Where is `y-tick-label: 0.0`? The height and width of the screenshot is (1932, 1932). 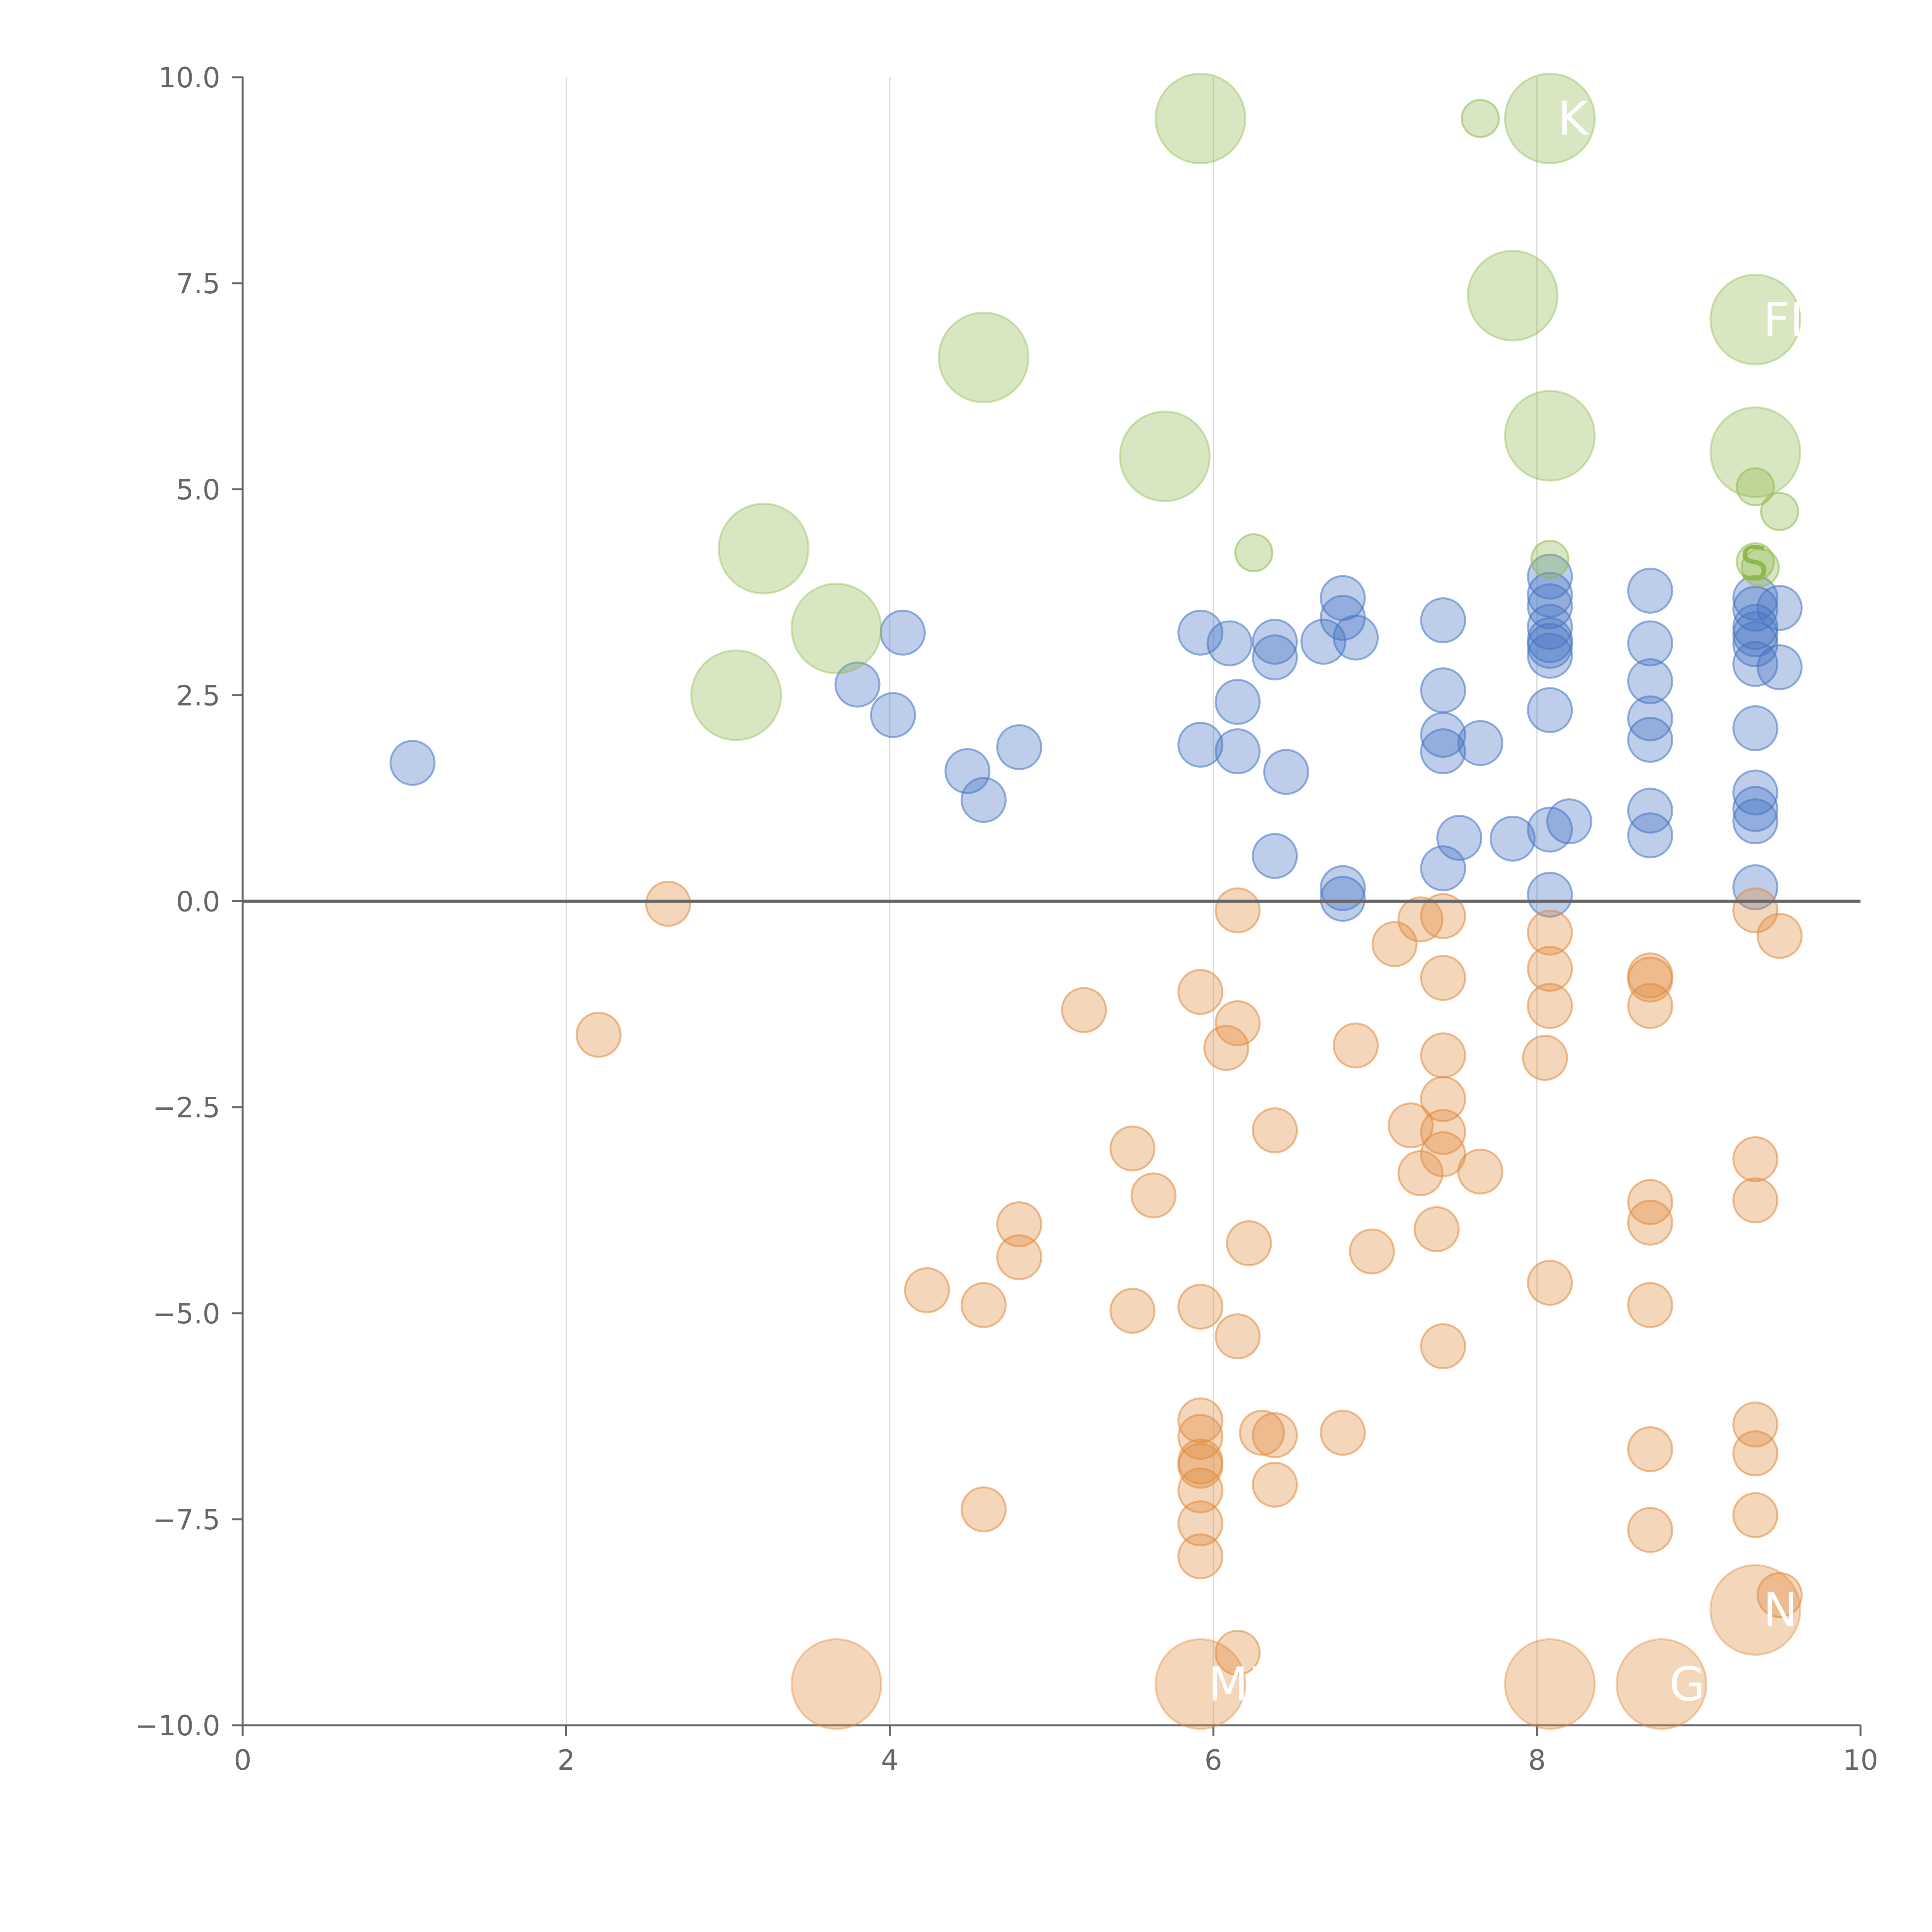
y-tick-label: 0.0 is located at coordinates (198, 902).